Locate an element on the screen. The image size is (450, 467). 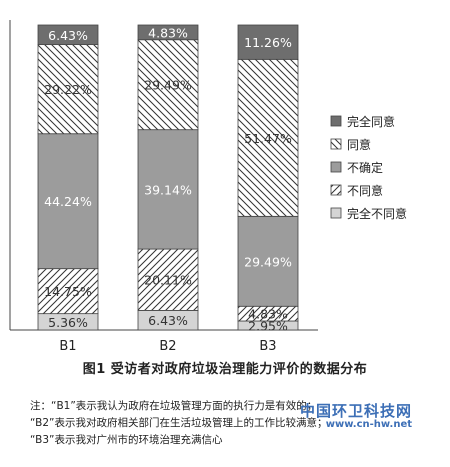
data-label-b1-0: 5.36% is located at coordinates (68, 322).